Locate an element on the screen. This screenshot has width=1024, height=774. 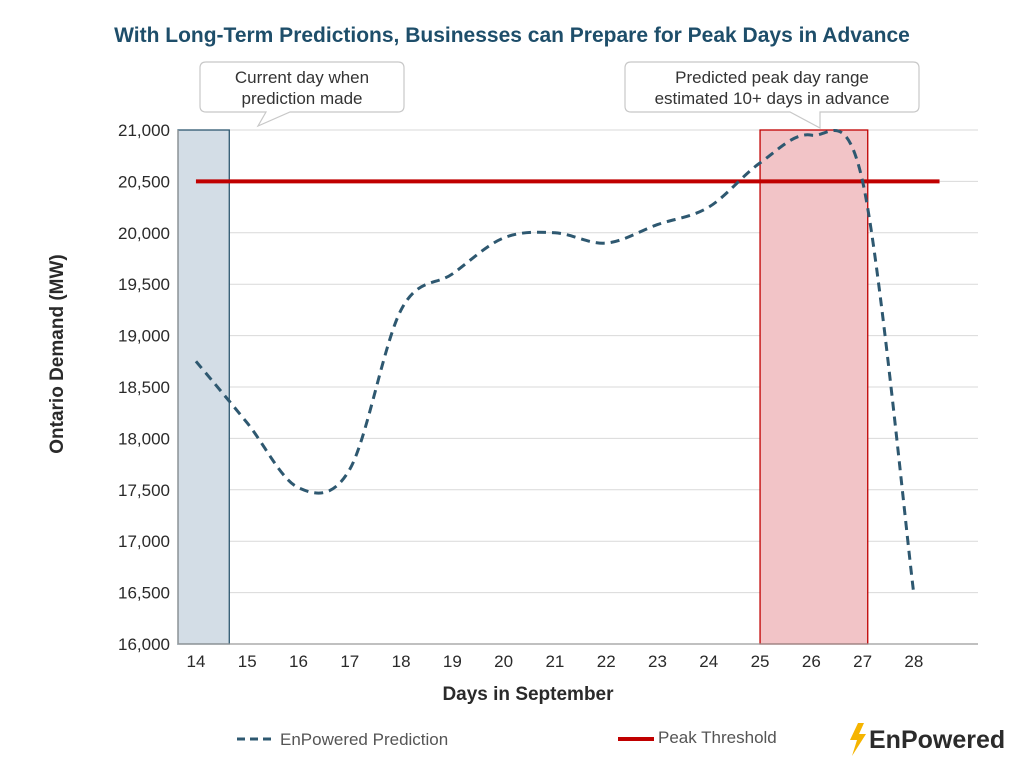
y-tick-label: 19,000 is located at coordinates (144, 336).